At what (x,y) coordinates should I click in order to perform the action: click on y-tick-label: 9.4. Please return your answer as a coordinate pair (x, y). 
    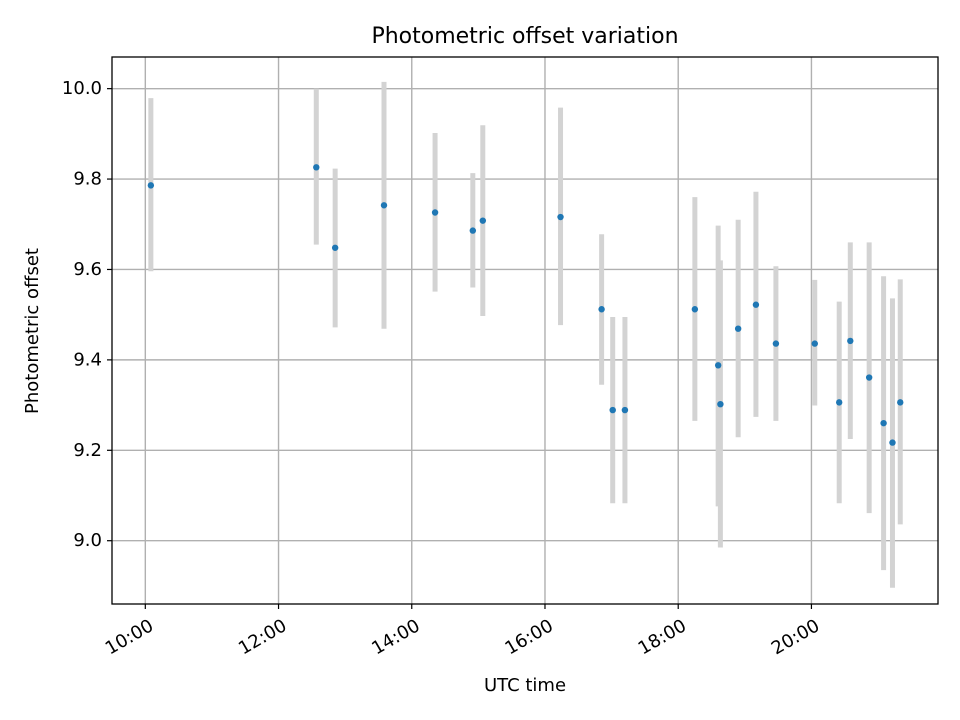
    Looking at the image, I should click on (87, 359).